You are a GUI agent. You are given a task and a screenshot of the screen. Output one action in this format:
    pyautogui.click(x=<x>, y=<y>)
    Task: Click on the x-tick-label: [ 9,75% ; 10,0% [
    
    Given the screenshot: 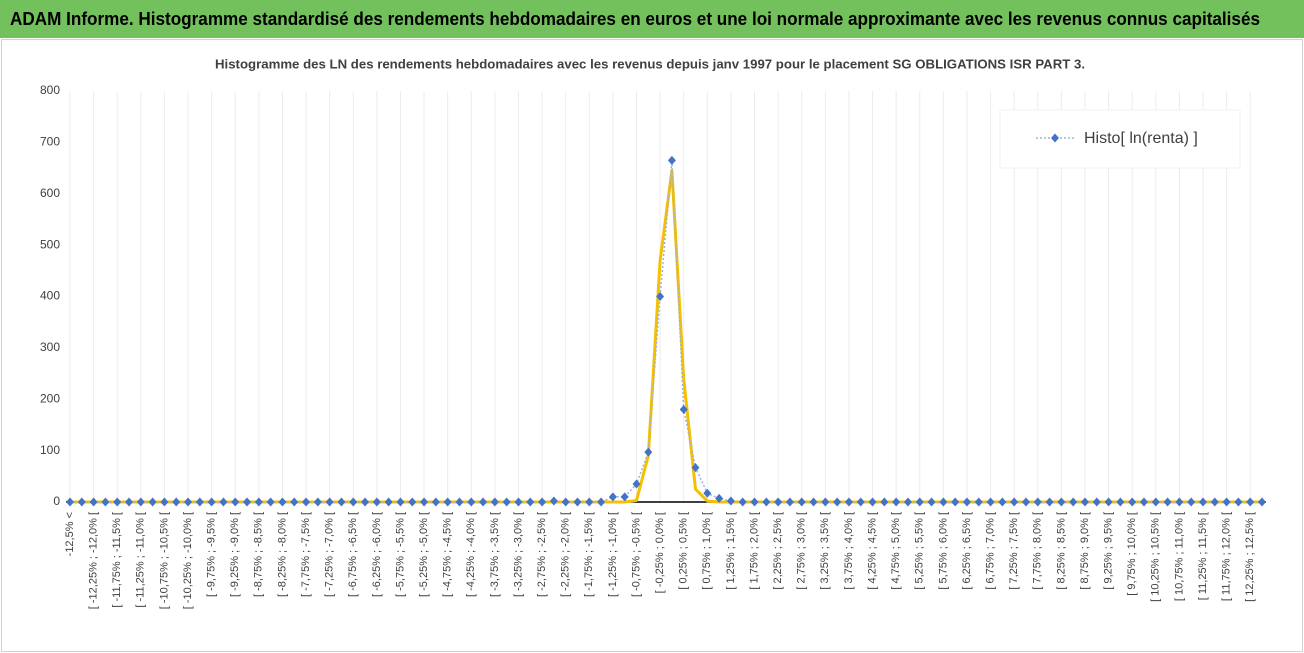 What is the action you would take?
    pyautogui.click(x=1132, y=554)
    